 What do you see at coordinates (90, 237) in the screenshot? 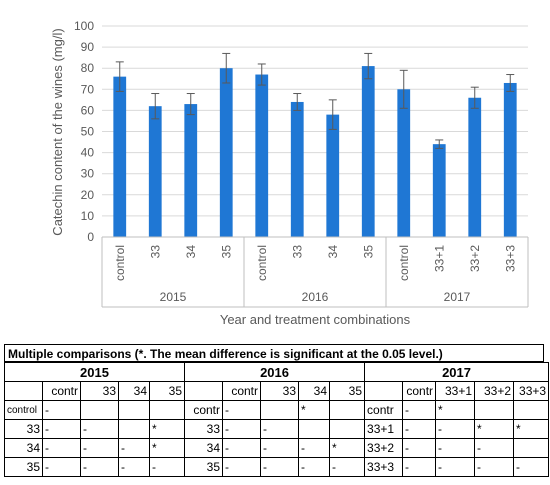
I see `y-tick-label: 0` at bounding box center [90, 237].